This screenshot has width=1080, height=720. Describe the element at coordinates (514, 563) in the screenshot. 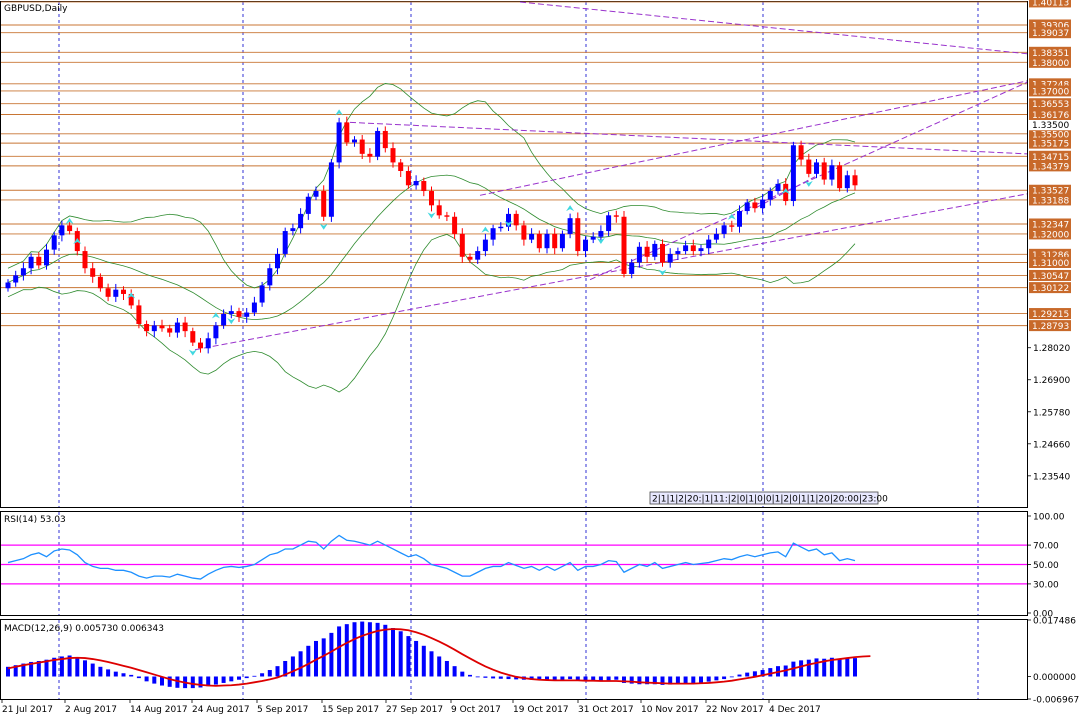

I see `rsi-panel-frame` at that location.